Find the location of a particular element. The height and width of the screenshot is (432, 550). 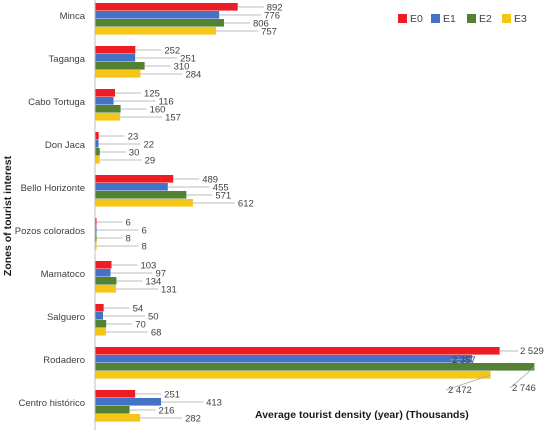

legend-label-e1: E1 is located at coordinates (449, 19).